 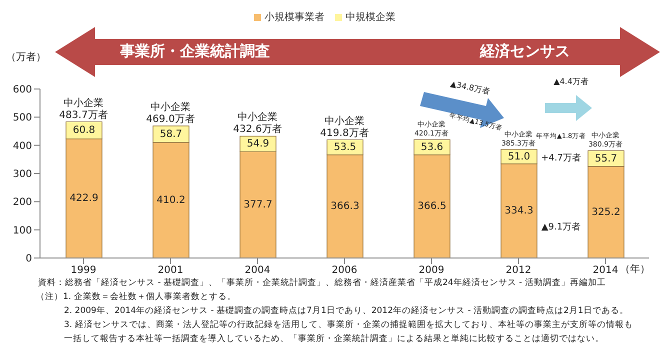 I want to click on y-tick-label: 100, so click(x=22, y=230).